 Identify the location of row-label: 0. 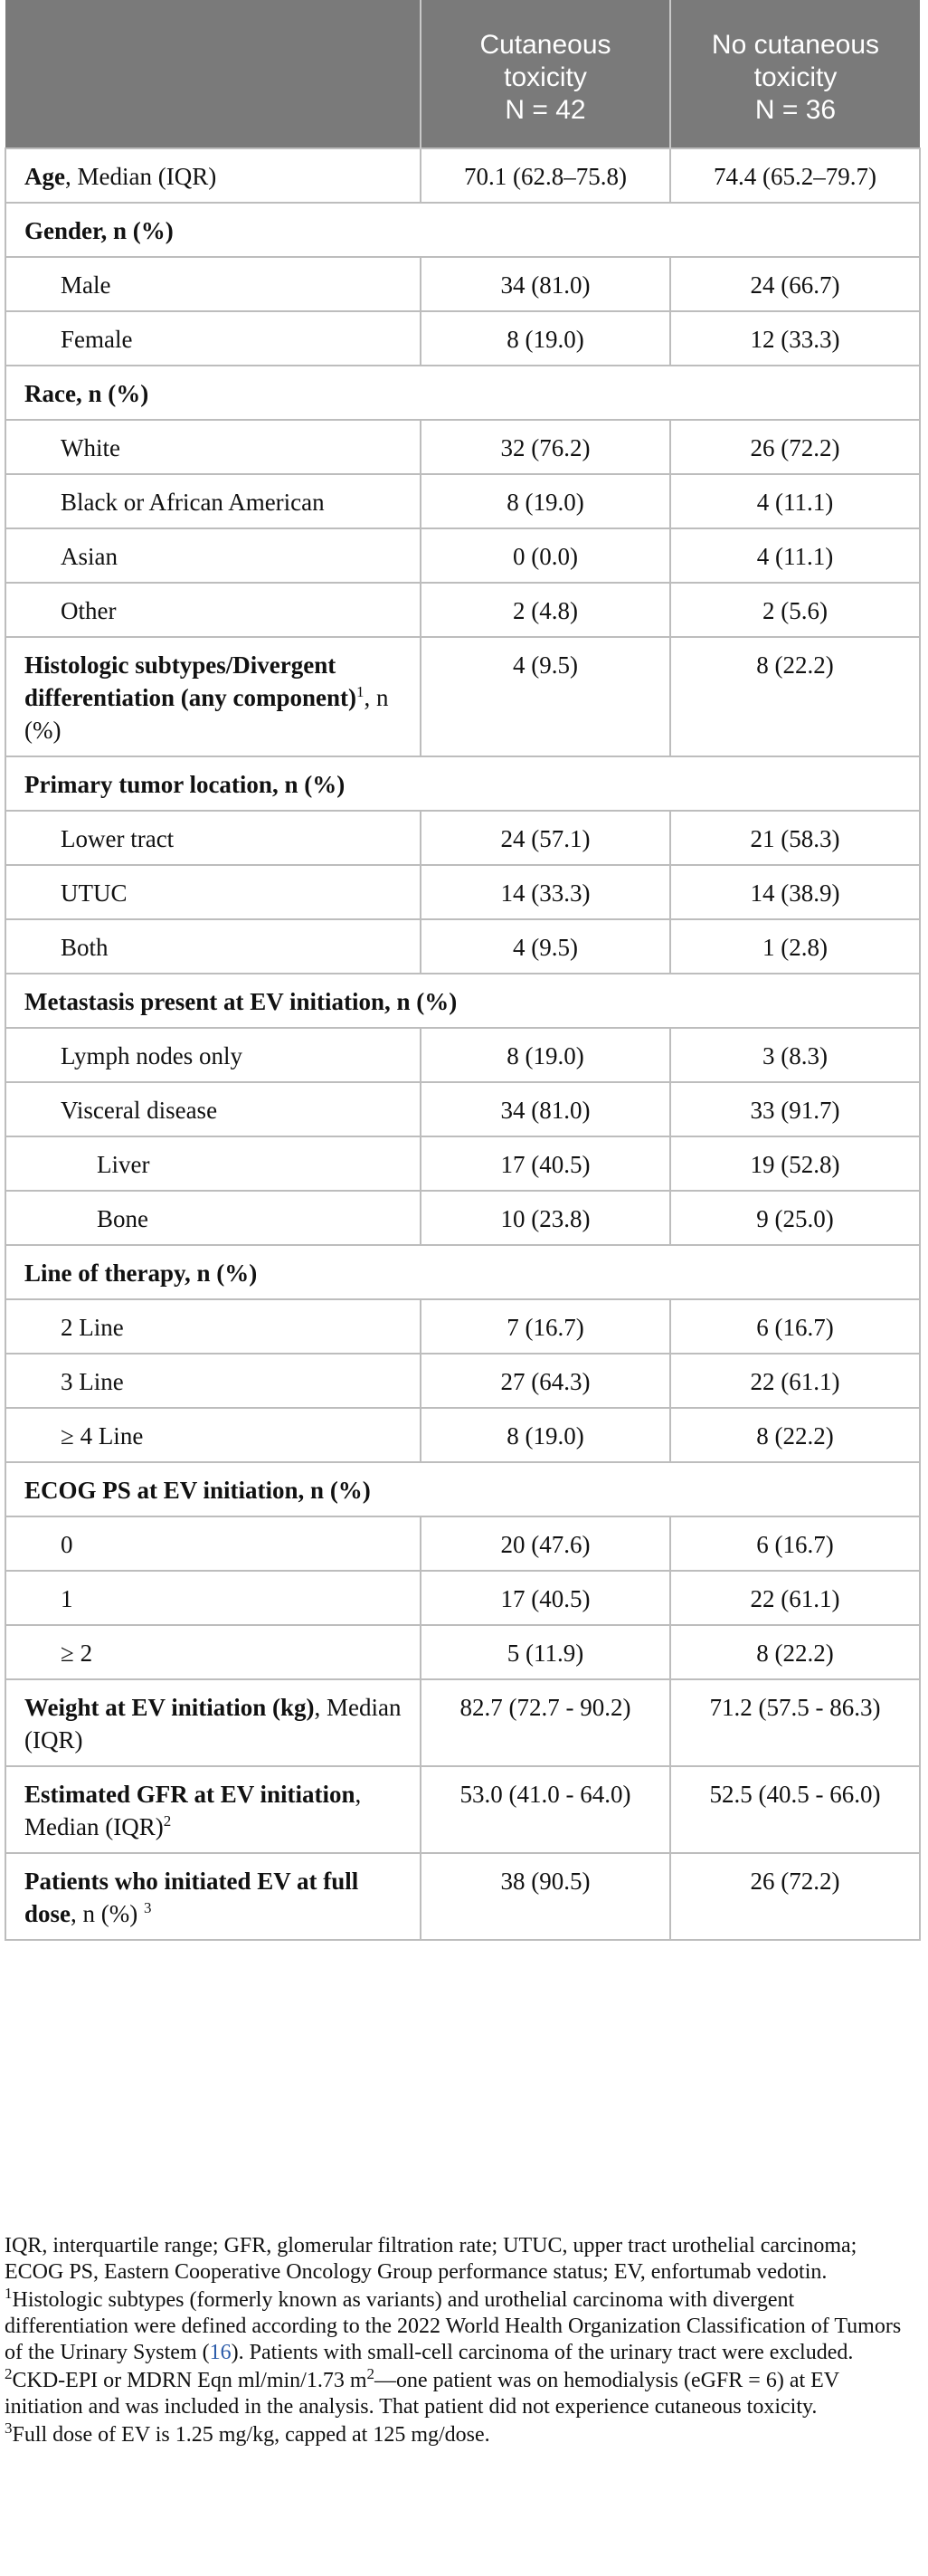
(213, 1544).